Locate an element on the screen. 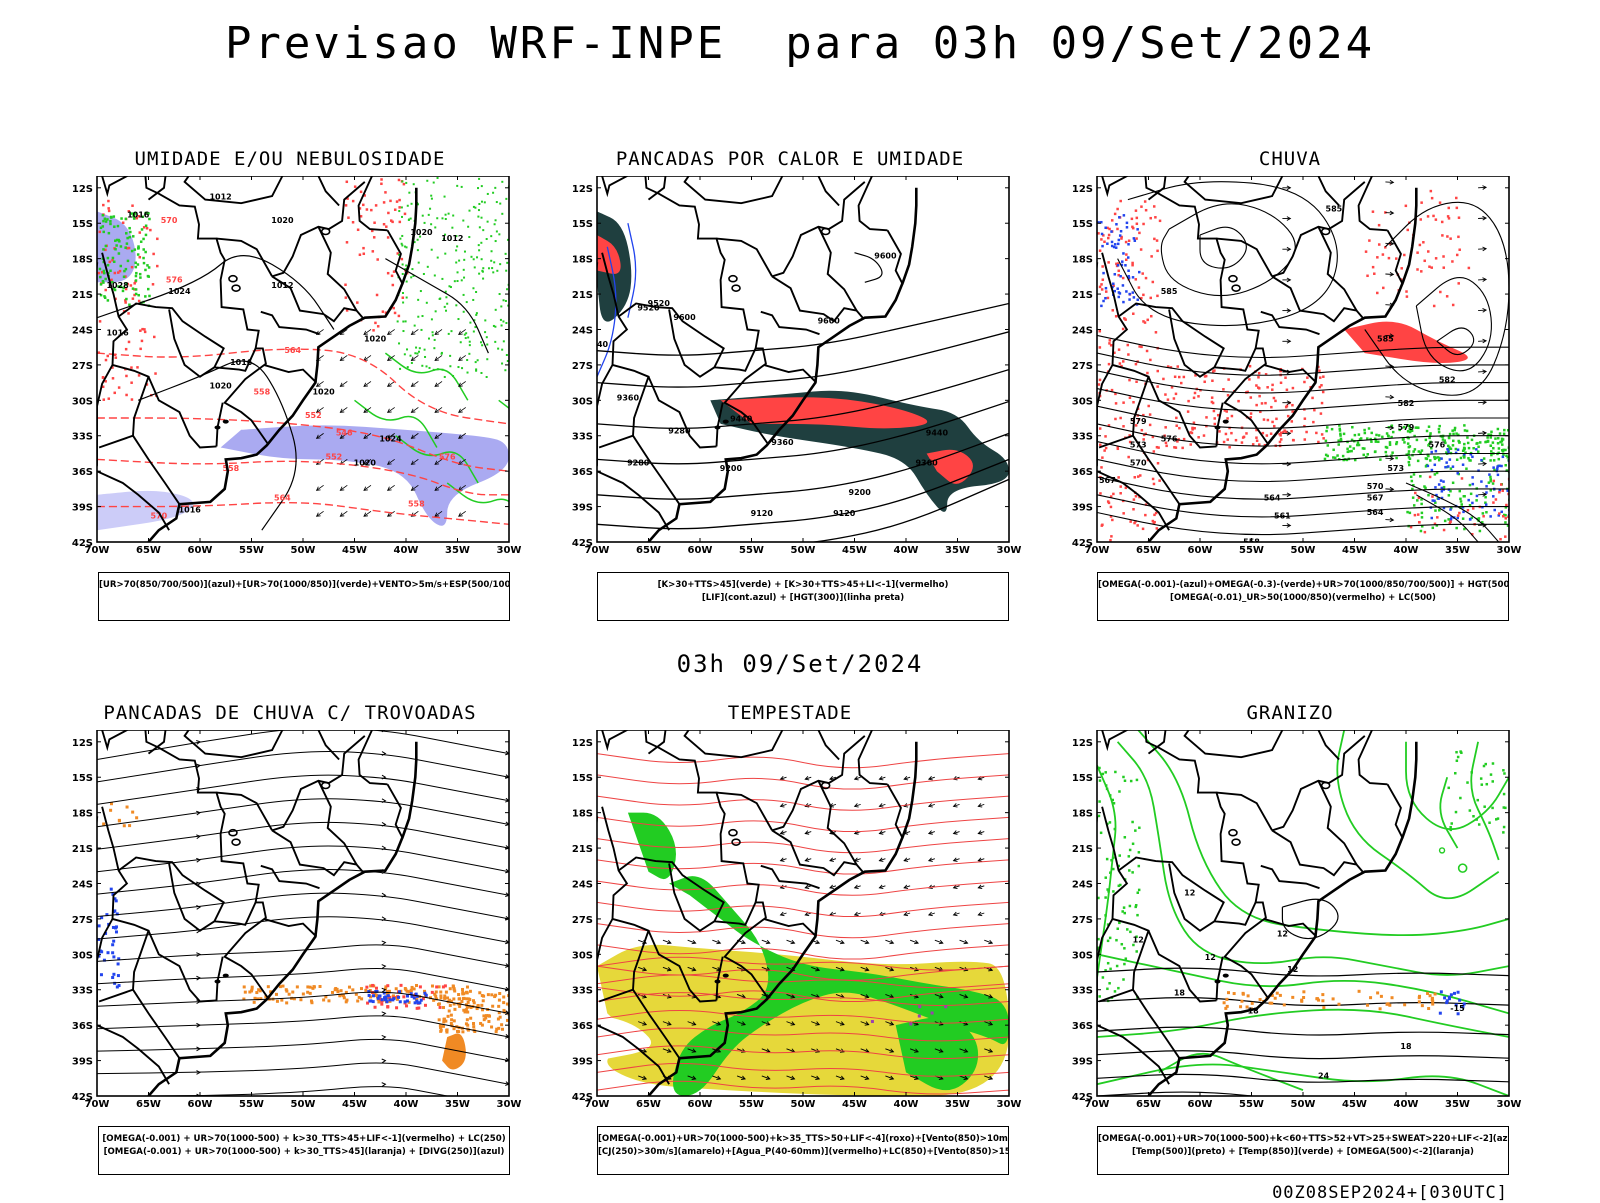  contour-label: 573 is located at coordinates (1395, 468).